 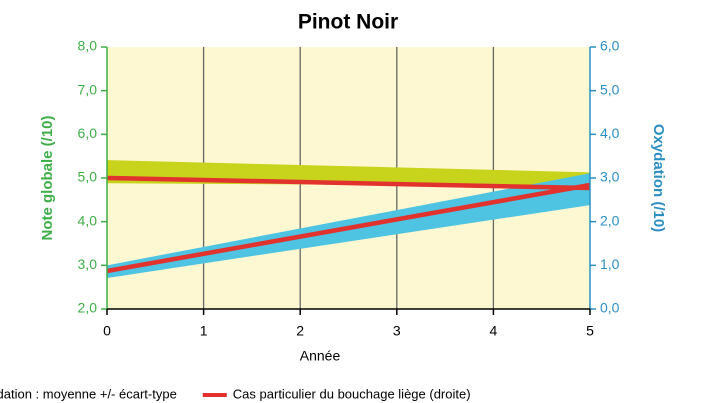 What do you see at coordinates (47, 177) in the screenshot?
I see `y-axis-label: Note globale (/10)` at bounding box center [47, 177].